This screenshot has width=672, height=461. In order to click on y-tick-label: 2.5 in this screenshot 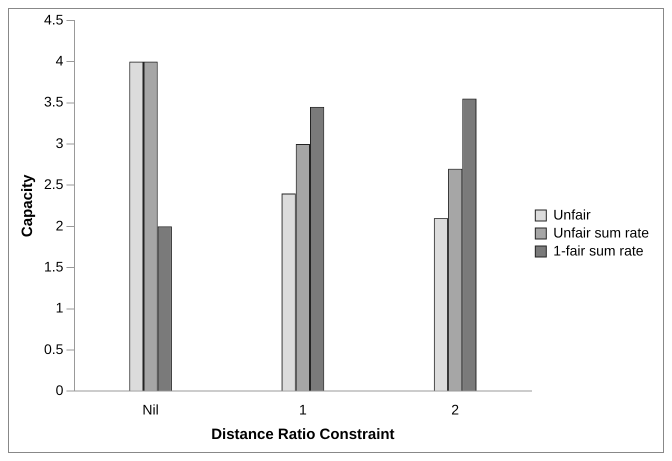, I will do `click(54, 184)`.